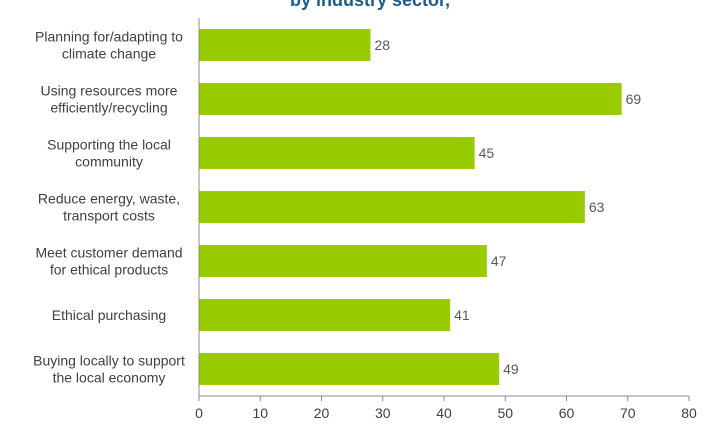 This screenshot has width=705, height=432. Describe the element at coordinates (597, 207) in the screenshot. I see `value-label-4: 63` at that location.